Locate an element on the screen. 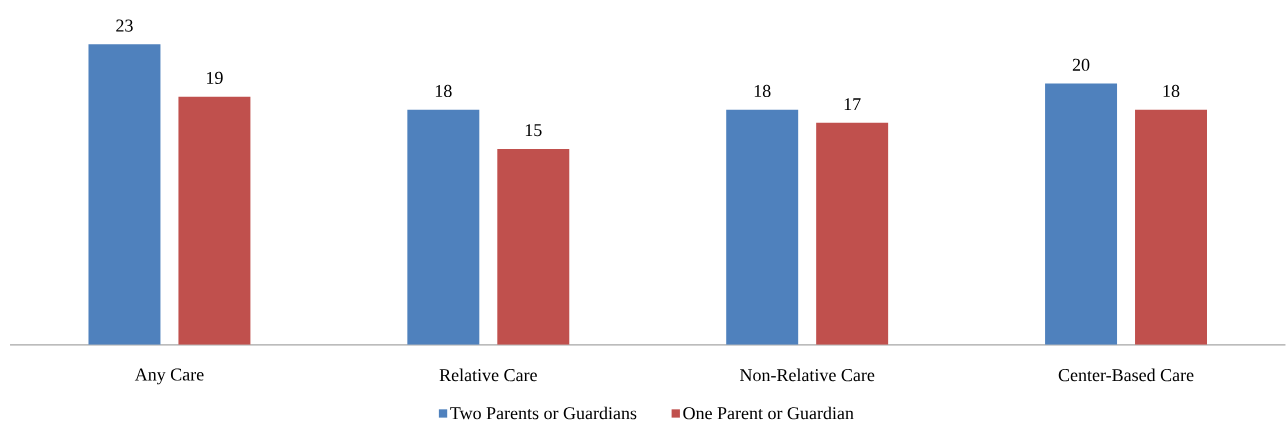 This screenshot has width=1286, height=432. data-label: 20 is located at coordinates (1081, 64).